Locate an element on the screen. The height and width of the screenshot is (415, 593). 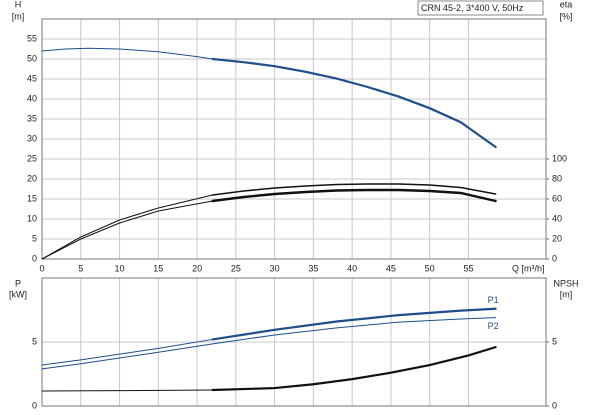
x-tick-label: 40 is located at coordinates (352, 268).